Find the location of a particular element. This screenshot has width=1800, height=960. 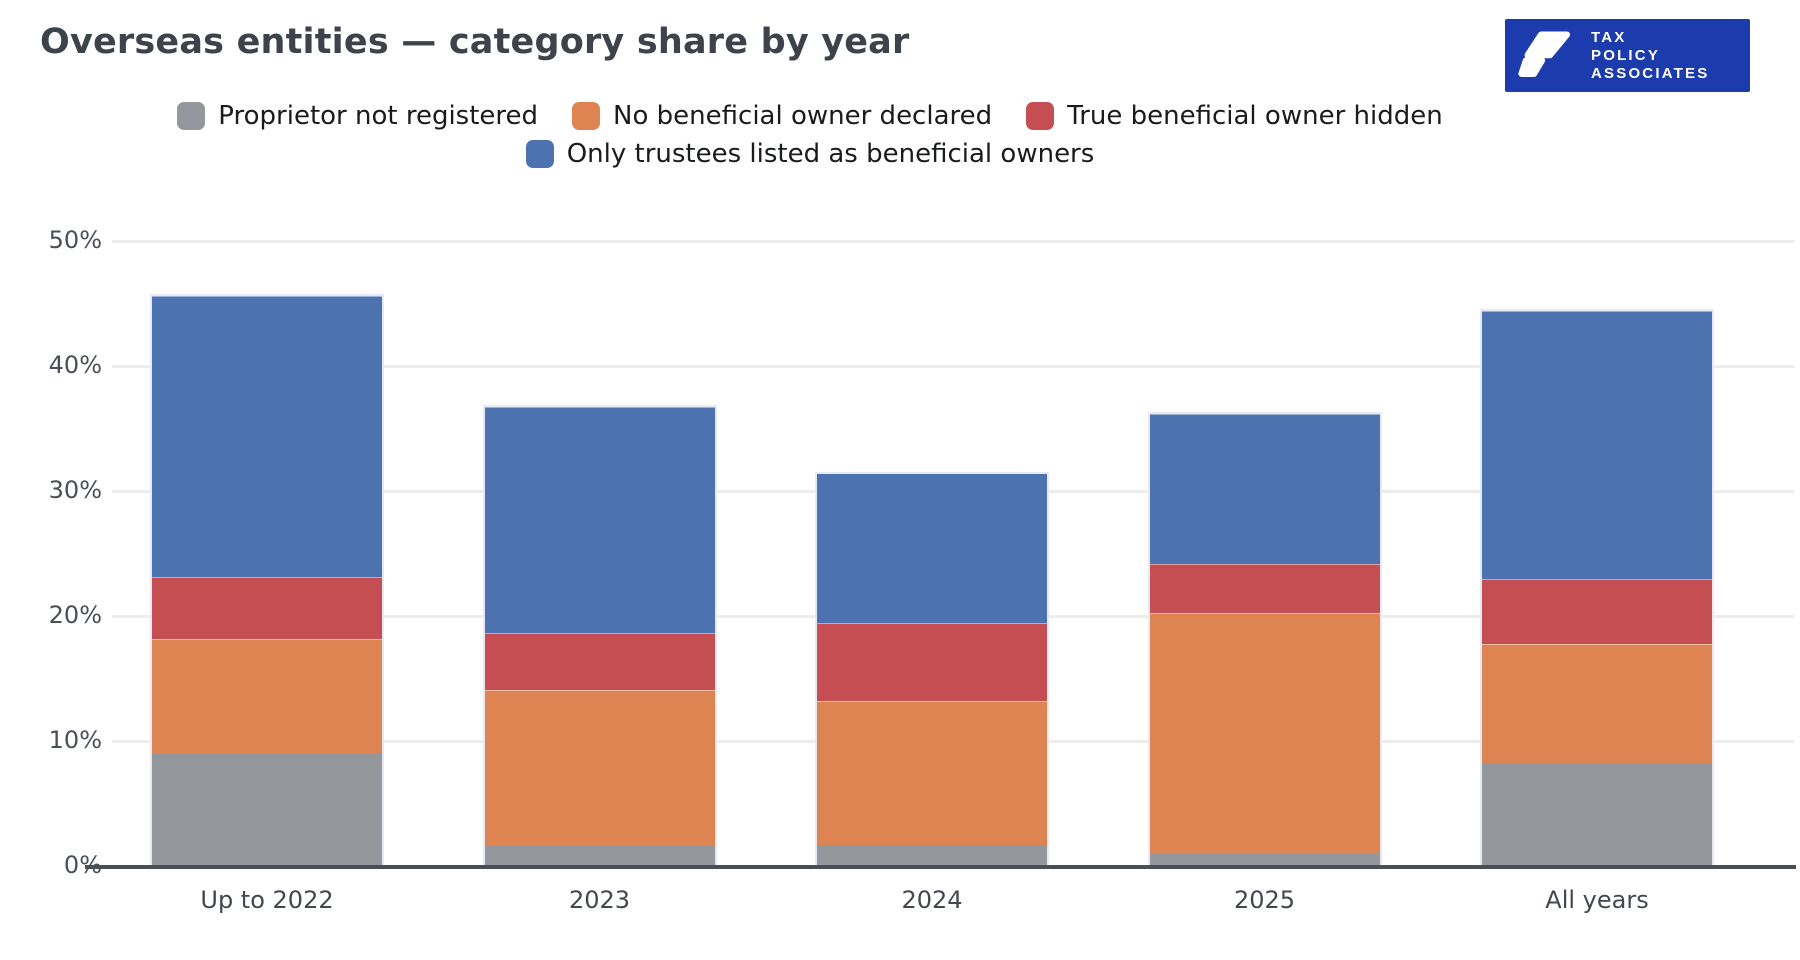

stacked-bar-2024 is located at coordinates (932, 669).